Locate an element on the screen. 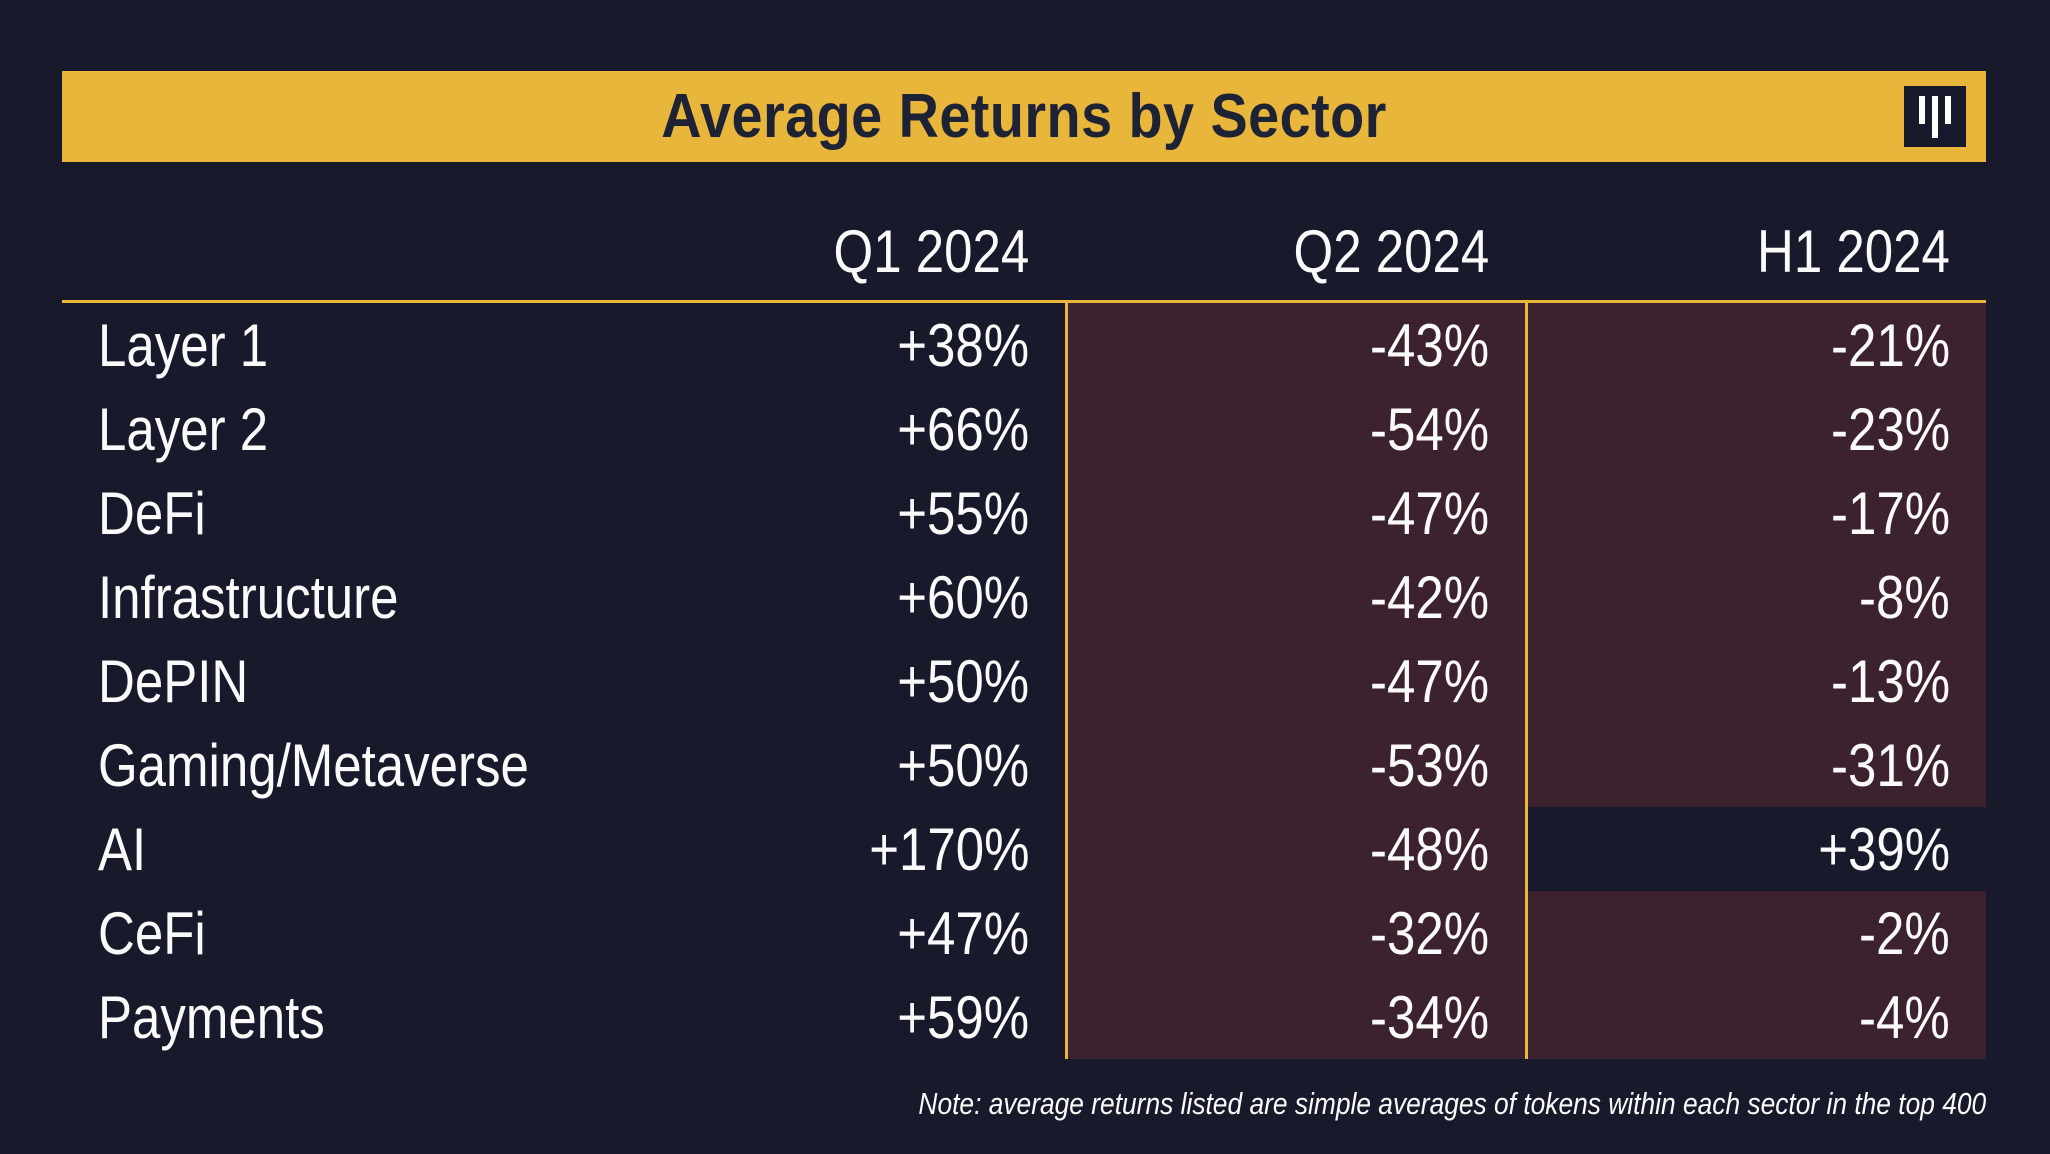  q1-value: +55% is located at coordinates (963, 513).